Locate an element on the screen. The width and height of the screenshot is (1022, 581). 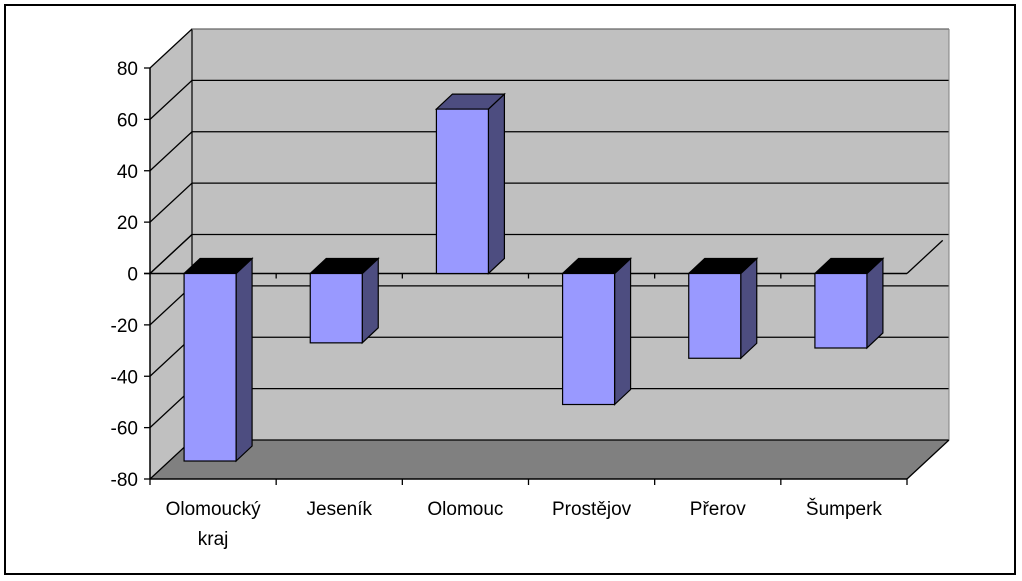
y-tick-label: -40 is located at coordinates (124, 377).